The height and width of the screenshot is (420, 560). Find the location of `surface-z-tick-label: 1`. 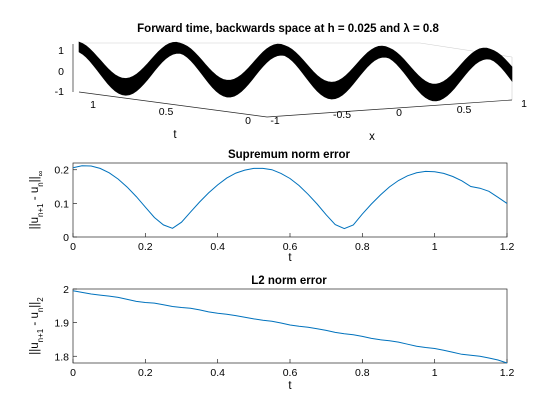

surface-z-tick-label: 1 is located at coordinates (61, 51).